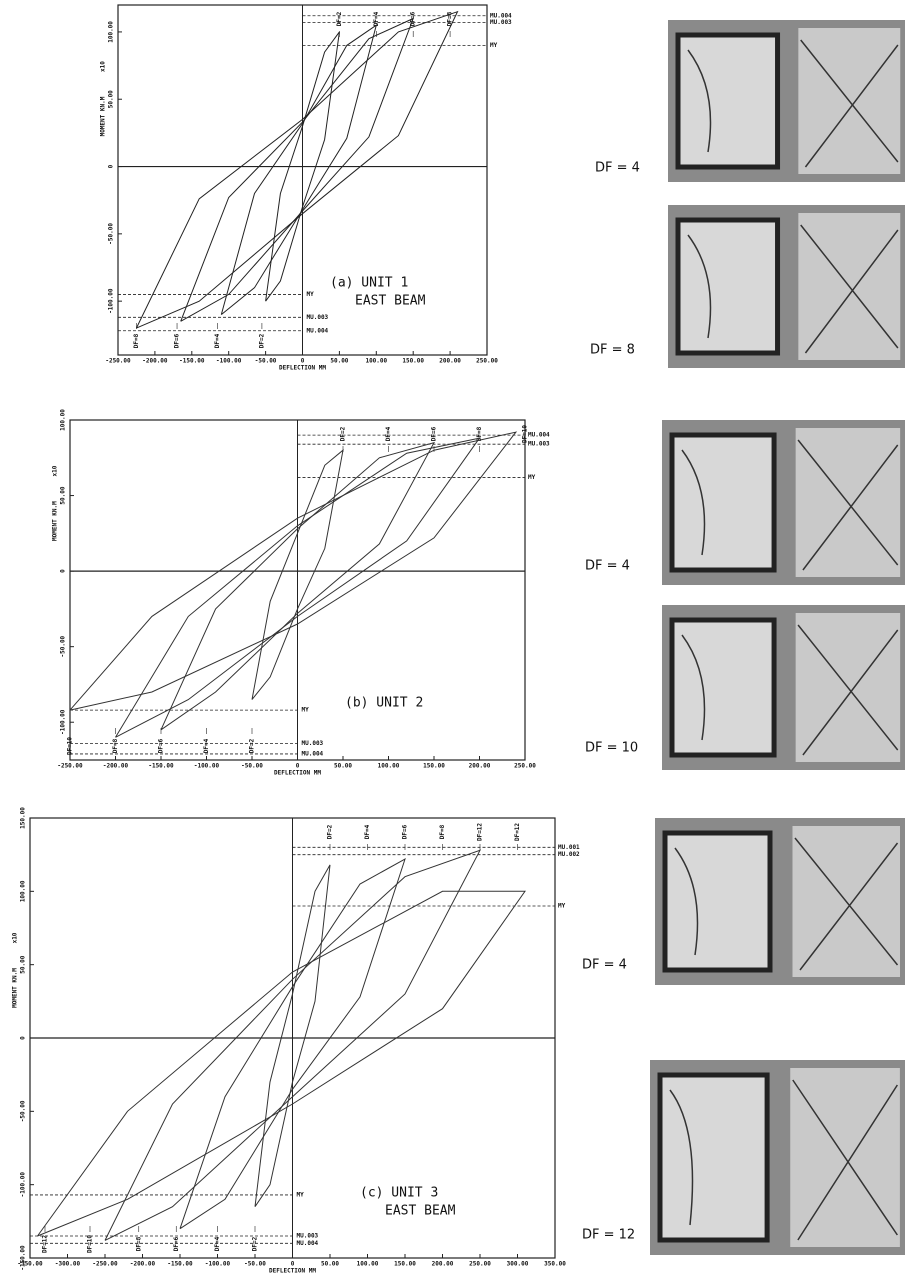  Describe the element at coordinates (612, 350) in the screenshot. I see `photo-caption: DF = 8` at that location.